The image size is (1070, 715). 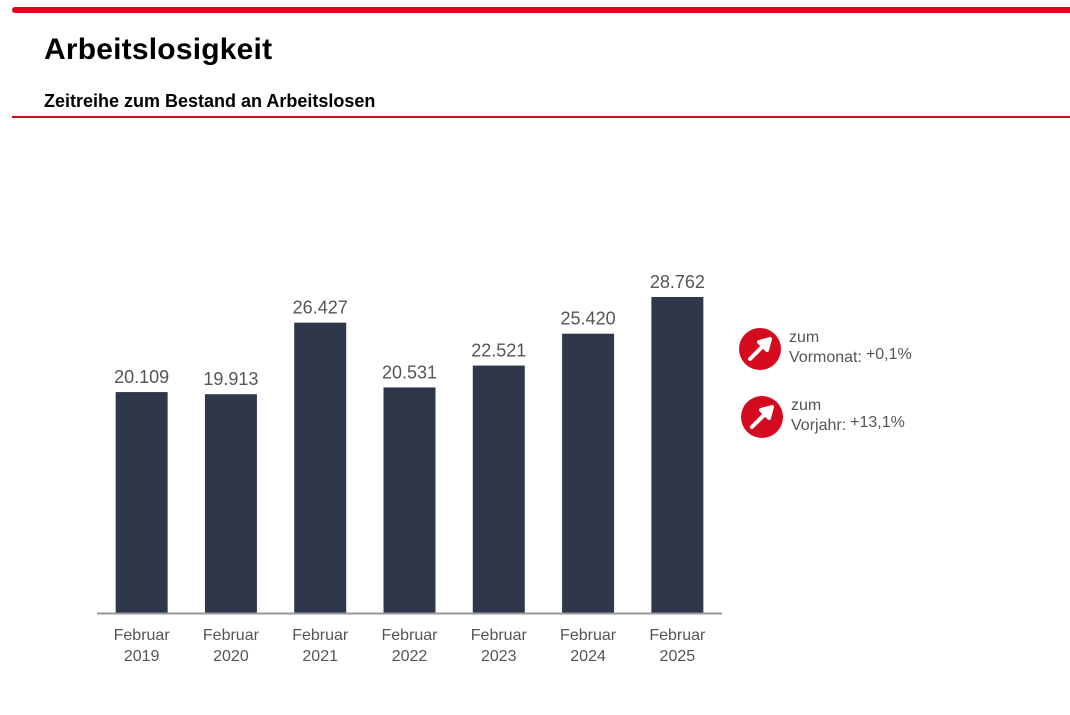 I want to click on value-label: 25.420, so click(x=588, y=319).